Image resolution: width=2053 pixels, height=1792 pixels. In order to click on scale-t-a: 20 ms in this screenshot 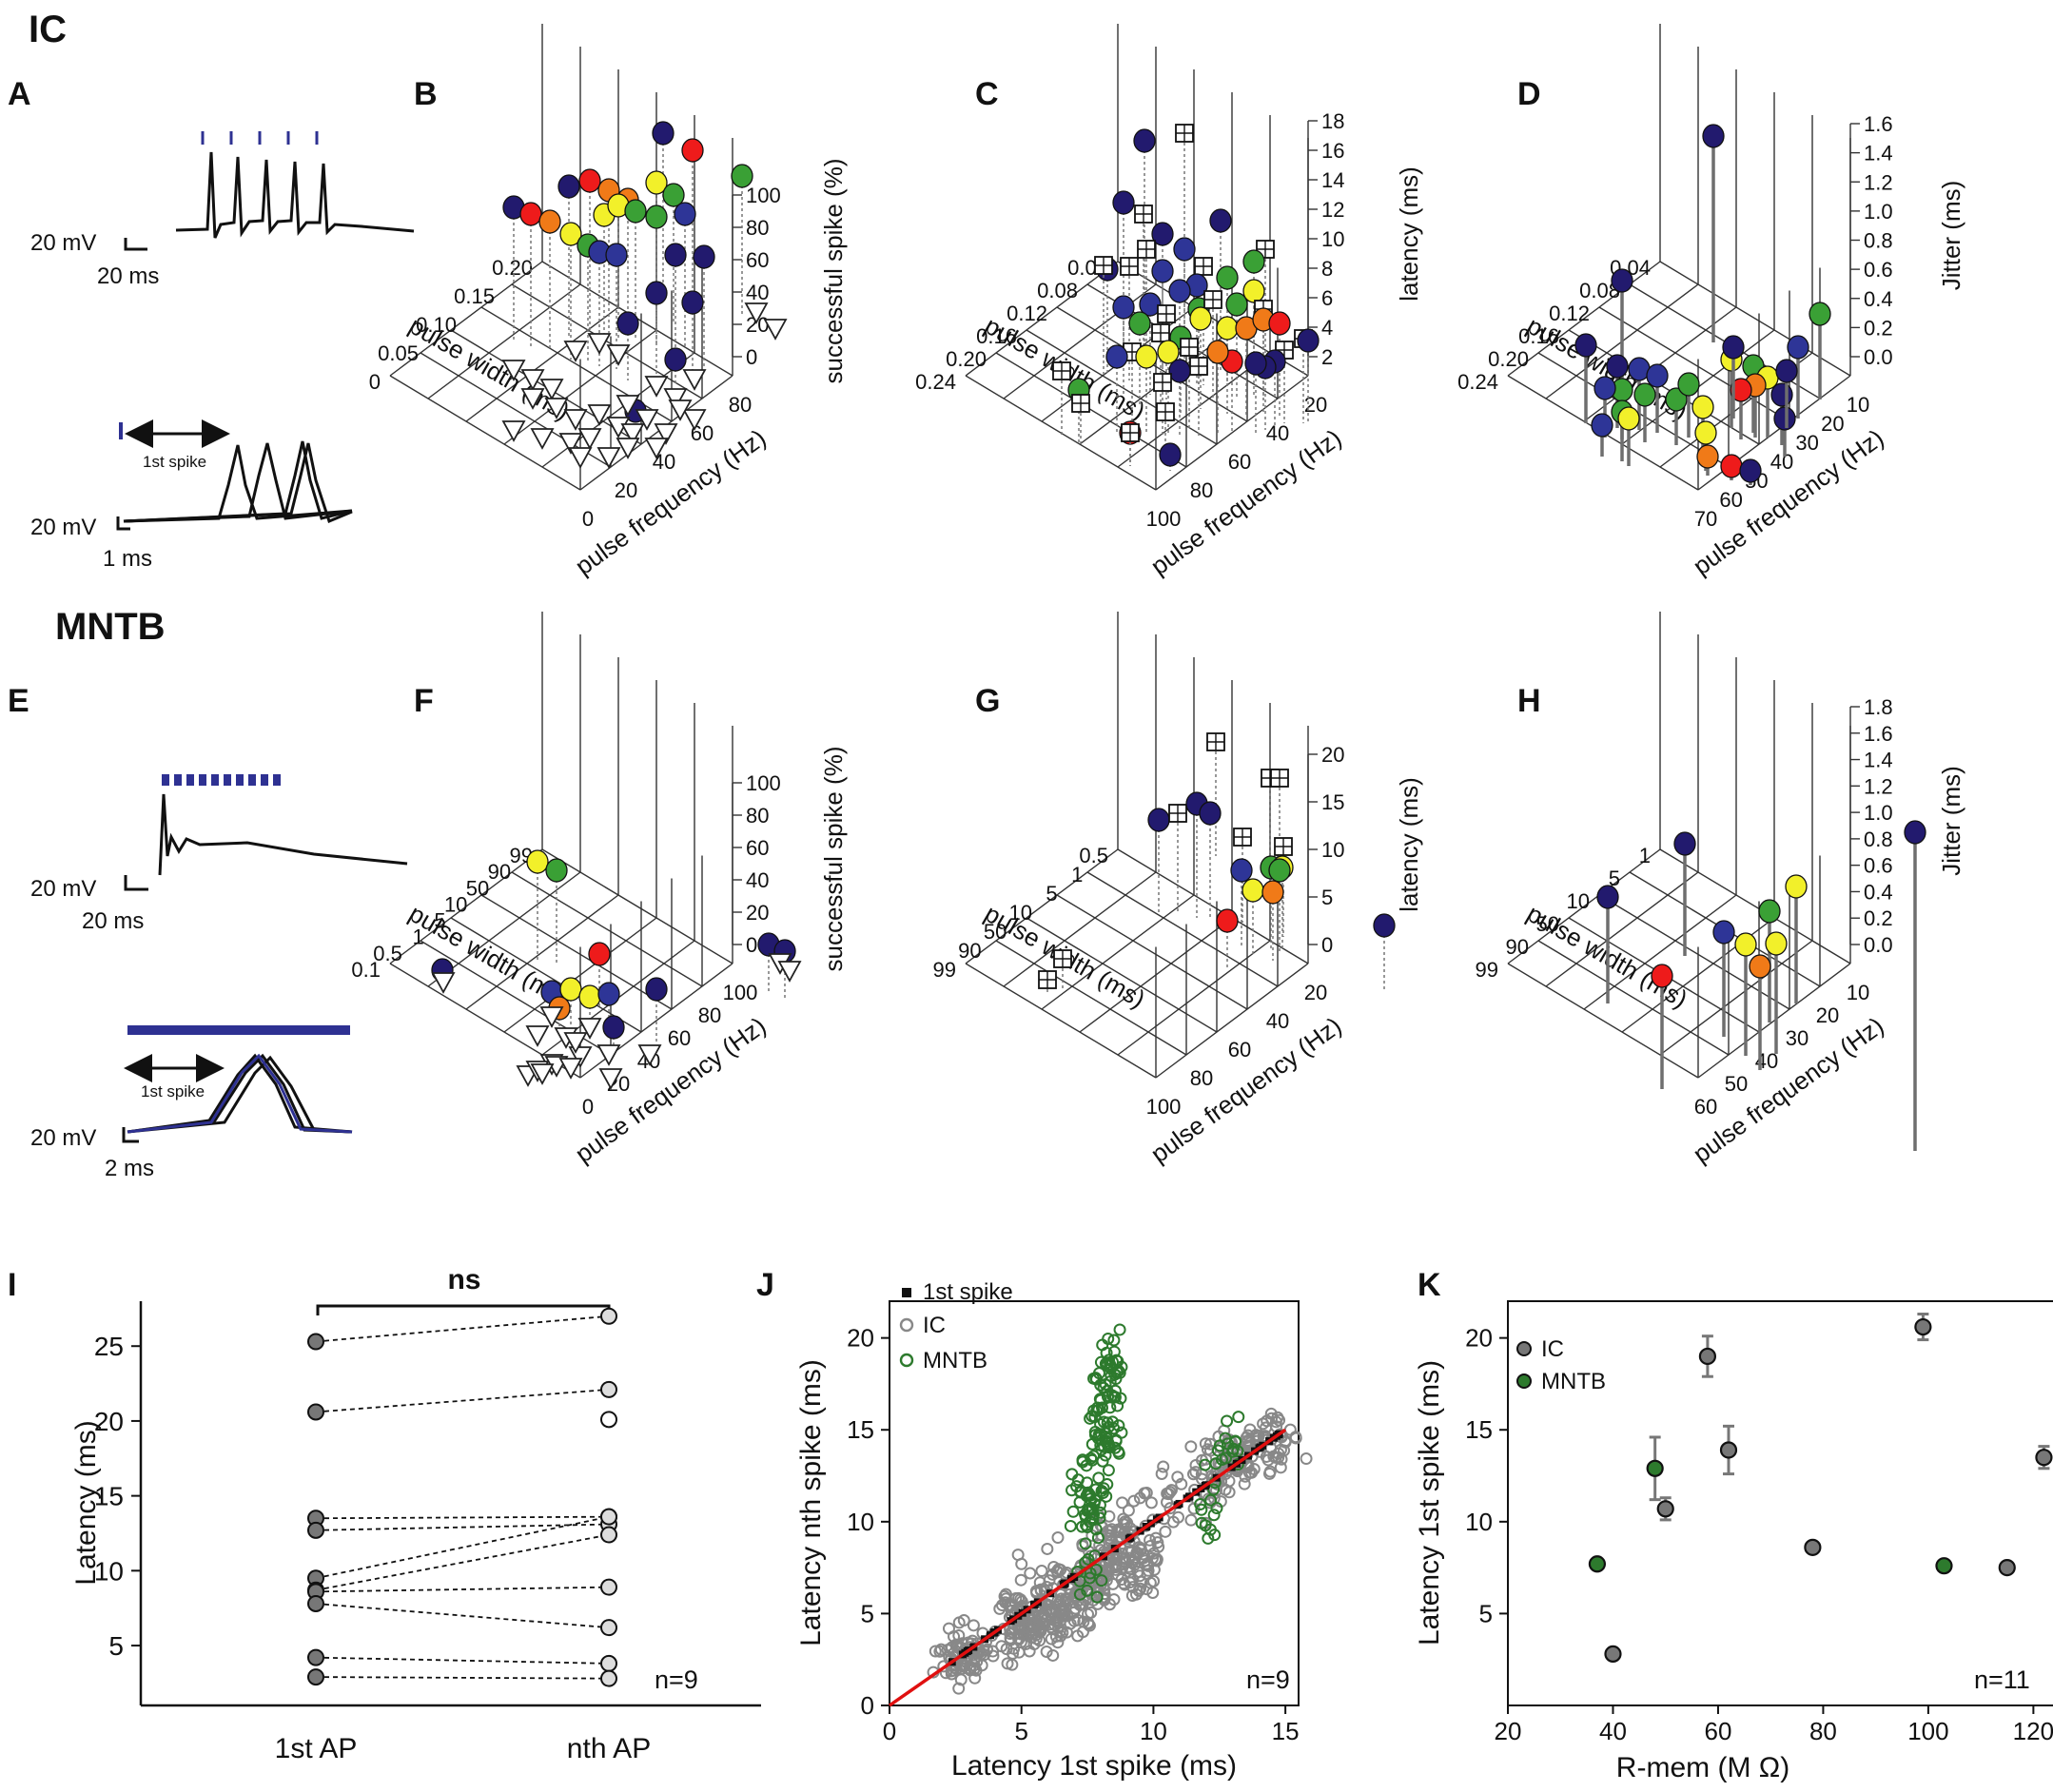, I will do `click(128, 276)`.